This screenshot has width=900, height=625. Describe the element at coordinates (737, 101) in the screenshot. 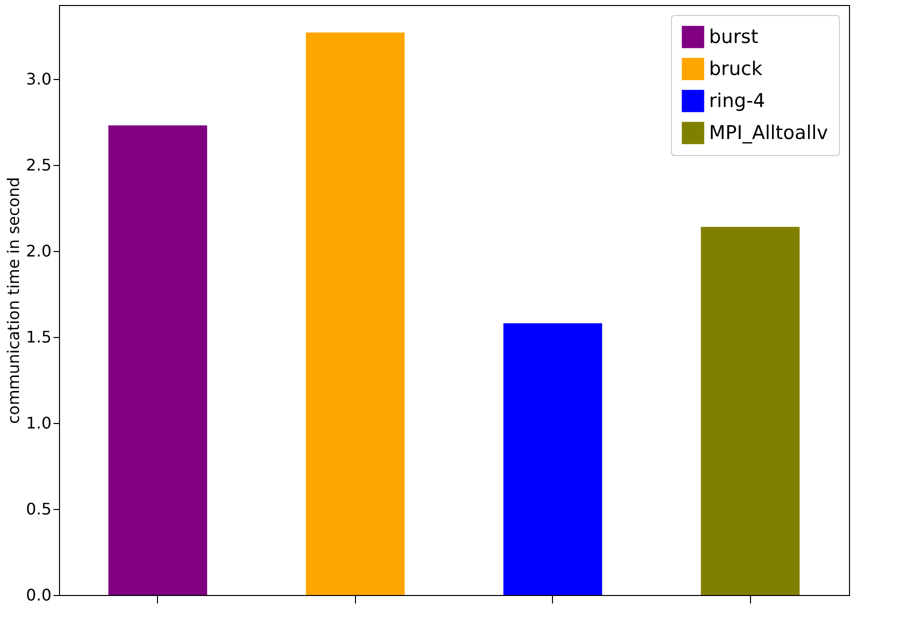

I see `legend-label: ring-4` at that location.